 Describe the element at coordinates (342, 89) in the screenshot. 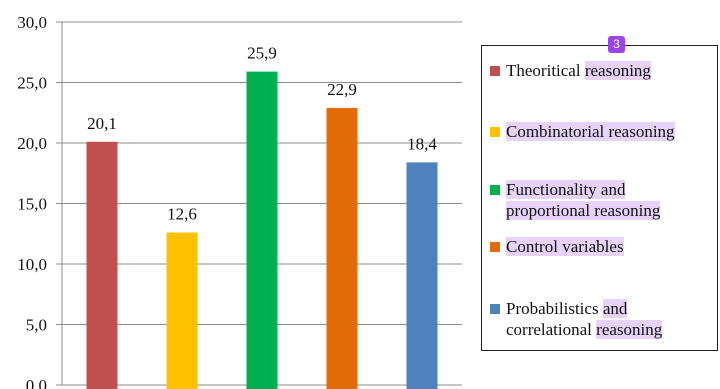

I see `data-label: 22,9` at that location.